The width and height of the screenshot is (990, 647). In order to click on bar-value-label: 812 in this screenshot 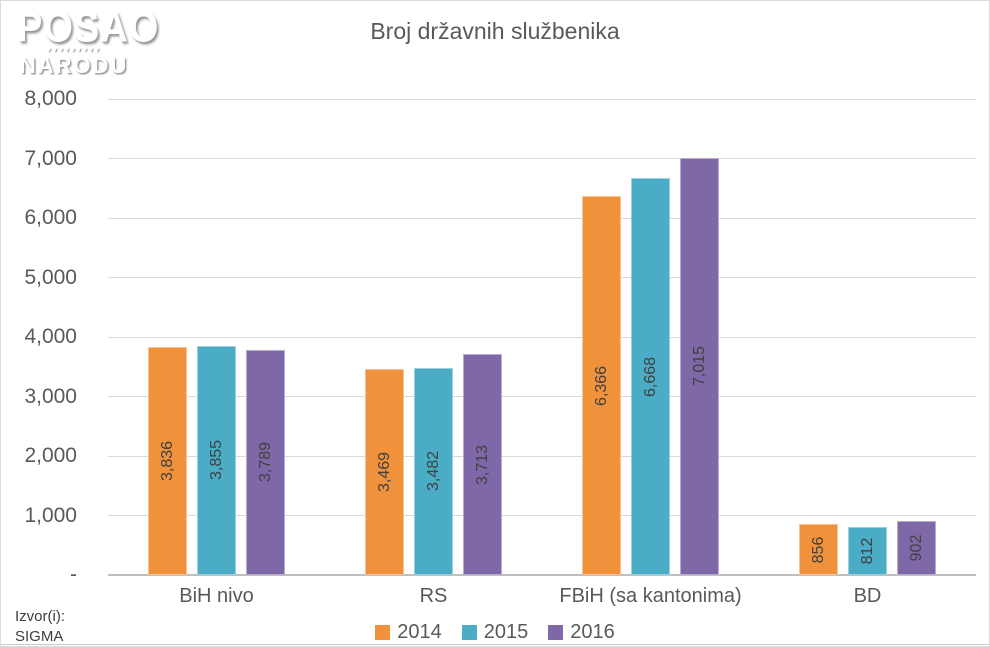, I will do `click(867, 551)`.